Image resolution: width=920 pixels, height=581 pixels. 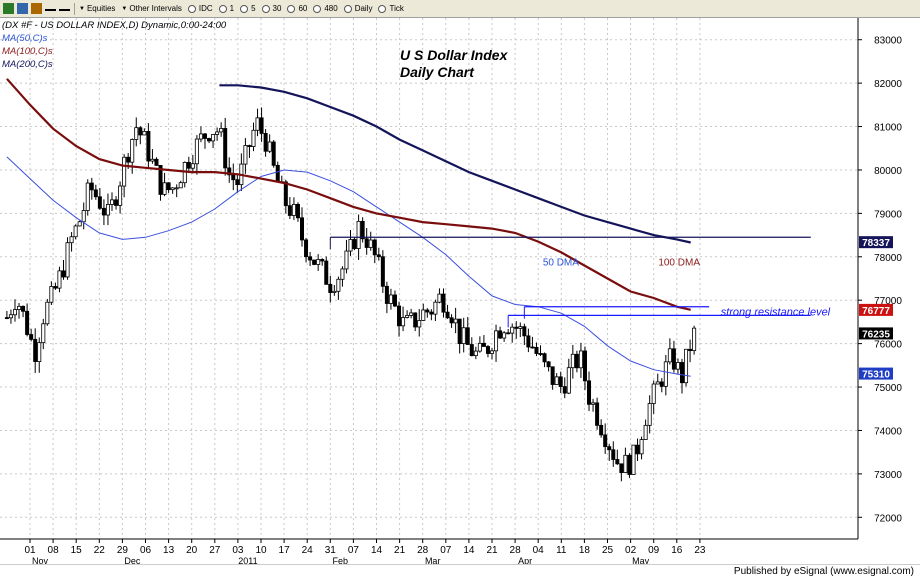 I want to click on radio-icon, so click(x=291, y=8).